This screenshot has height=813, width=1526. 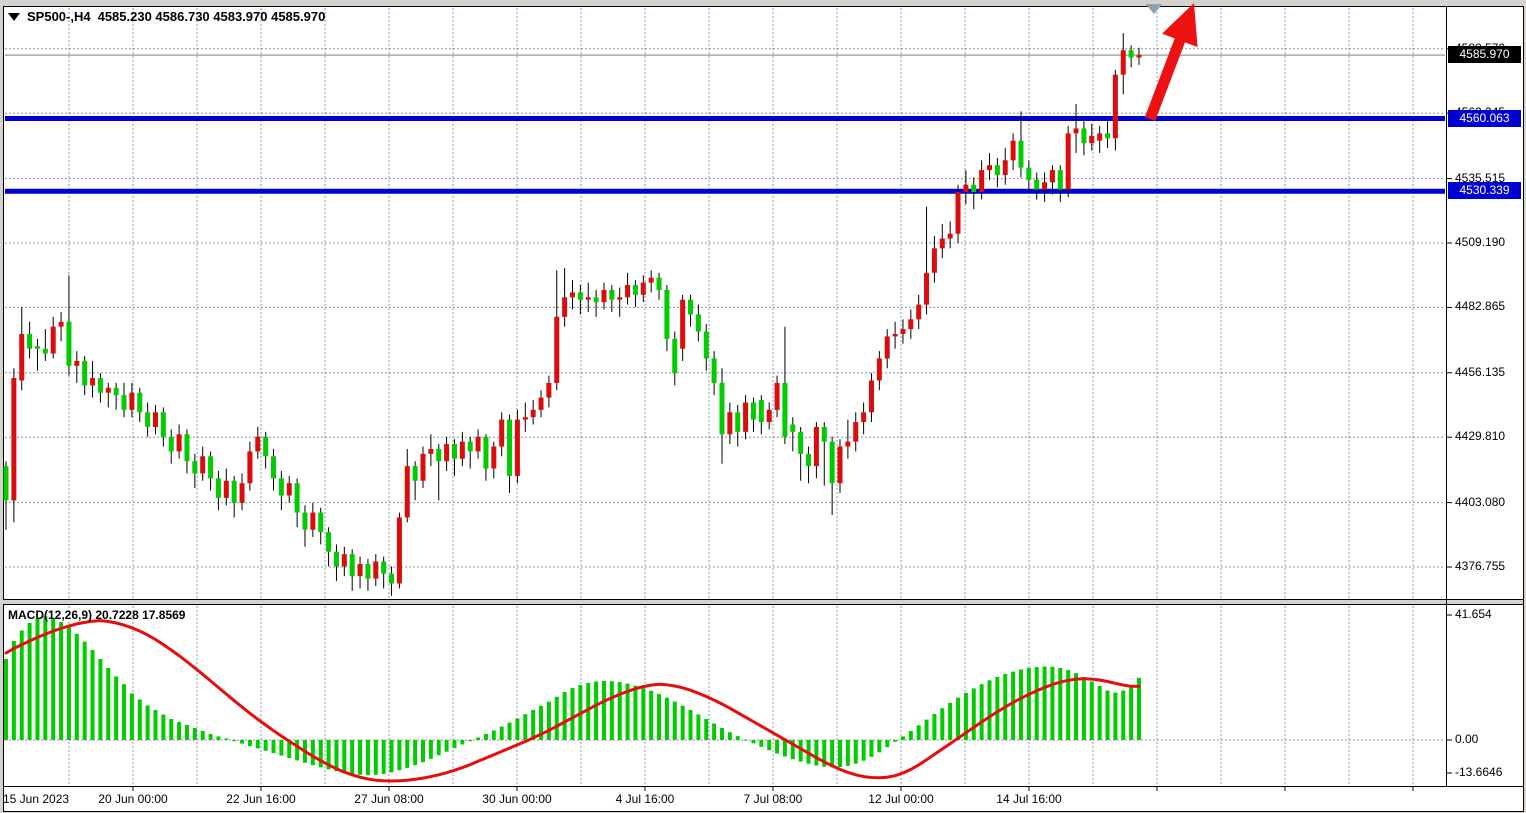 I want to click on resistance-price-box: 4560.063, so click(x=1484, y=118).